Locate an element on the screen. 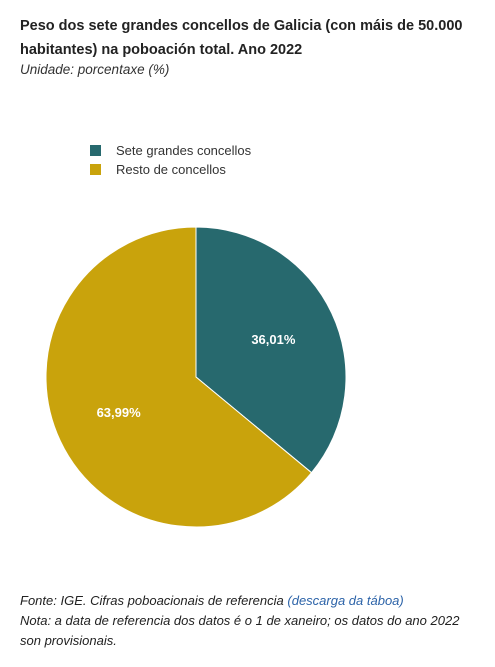  legend-label-sete-grandes-concellos: Sete grandes concellos is located at coordinates (184, 150).